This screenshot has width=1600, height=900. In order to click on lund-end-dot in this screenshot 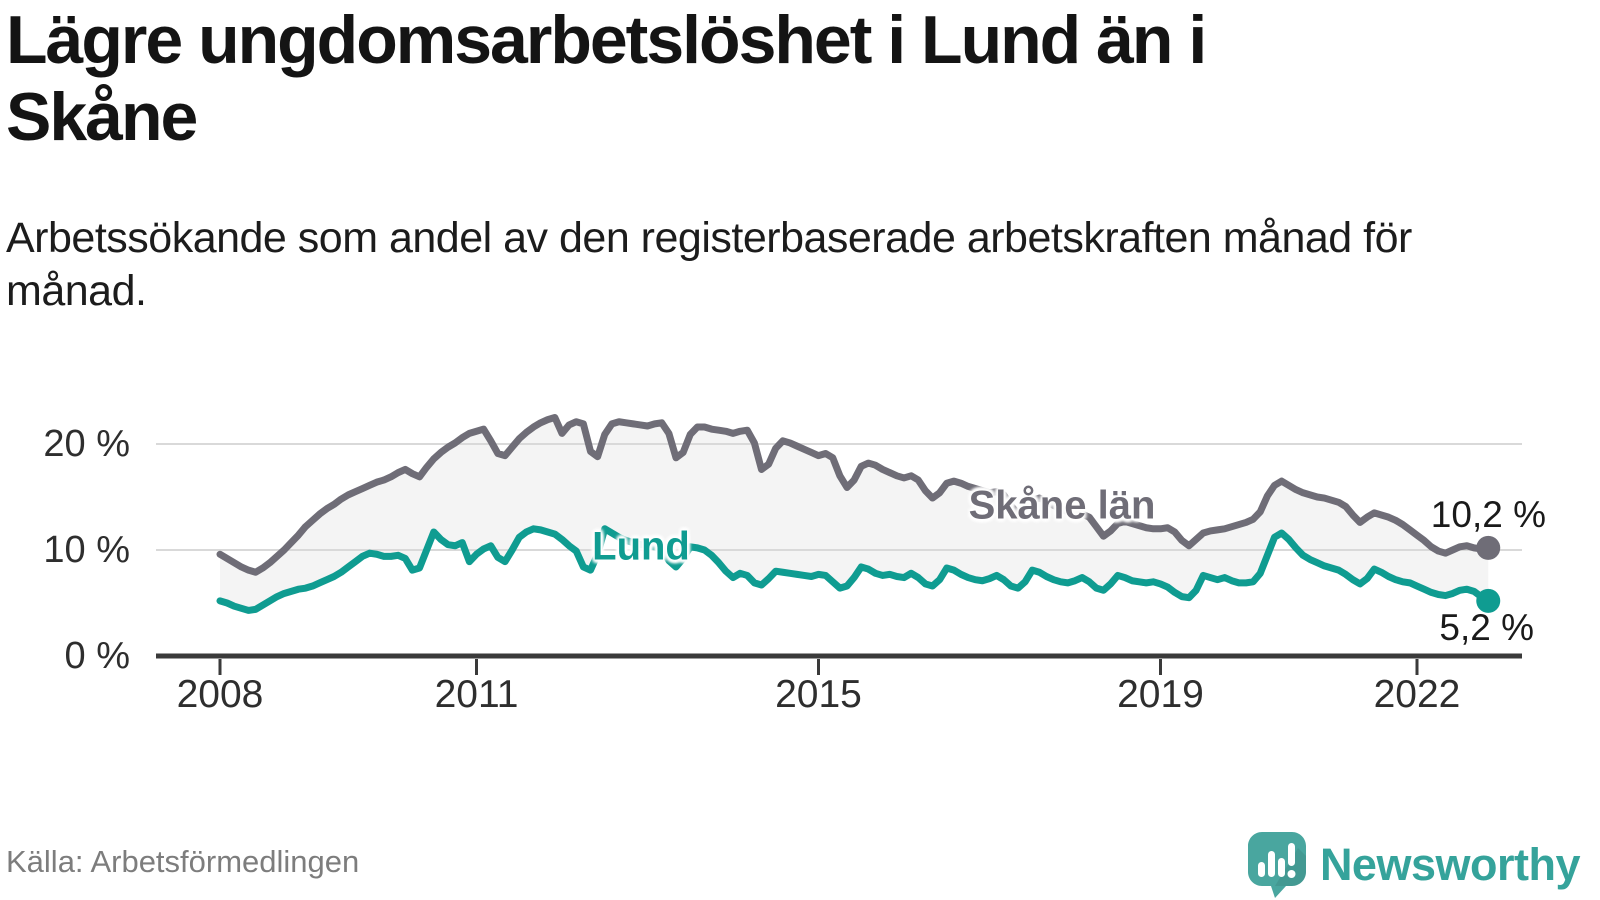, I will do `click(1488, 600)`.